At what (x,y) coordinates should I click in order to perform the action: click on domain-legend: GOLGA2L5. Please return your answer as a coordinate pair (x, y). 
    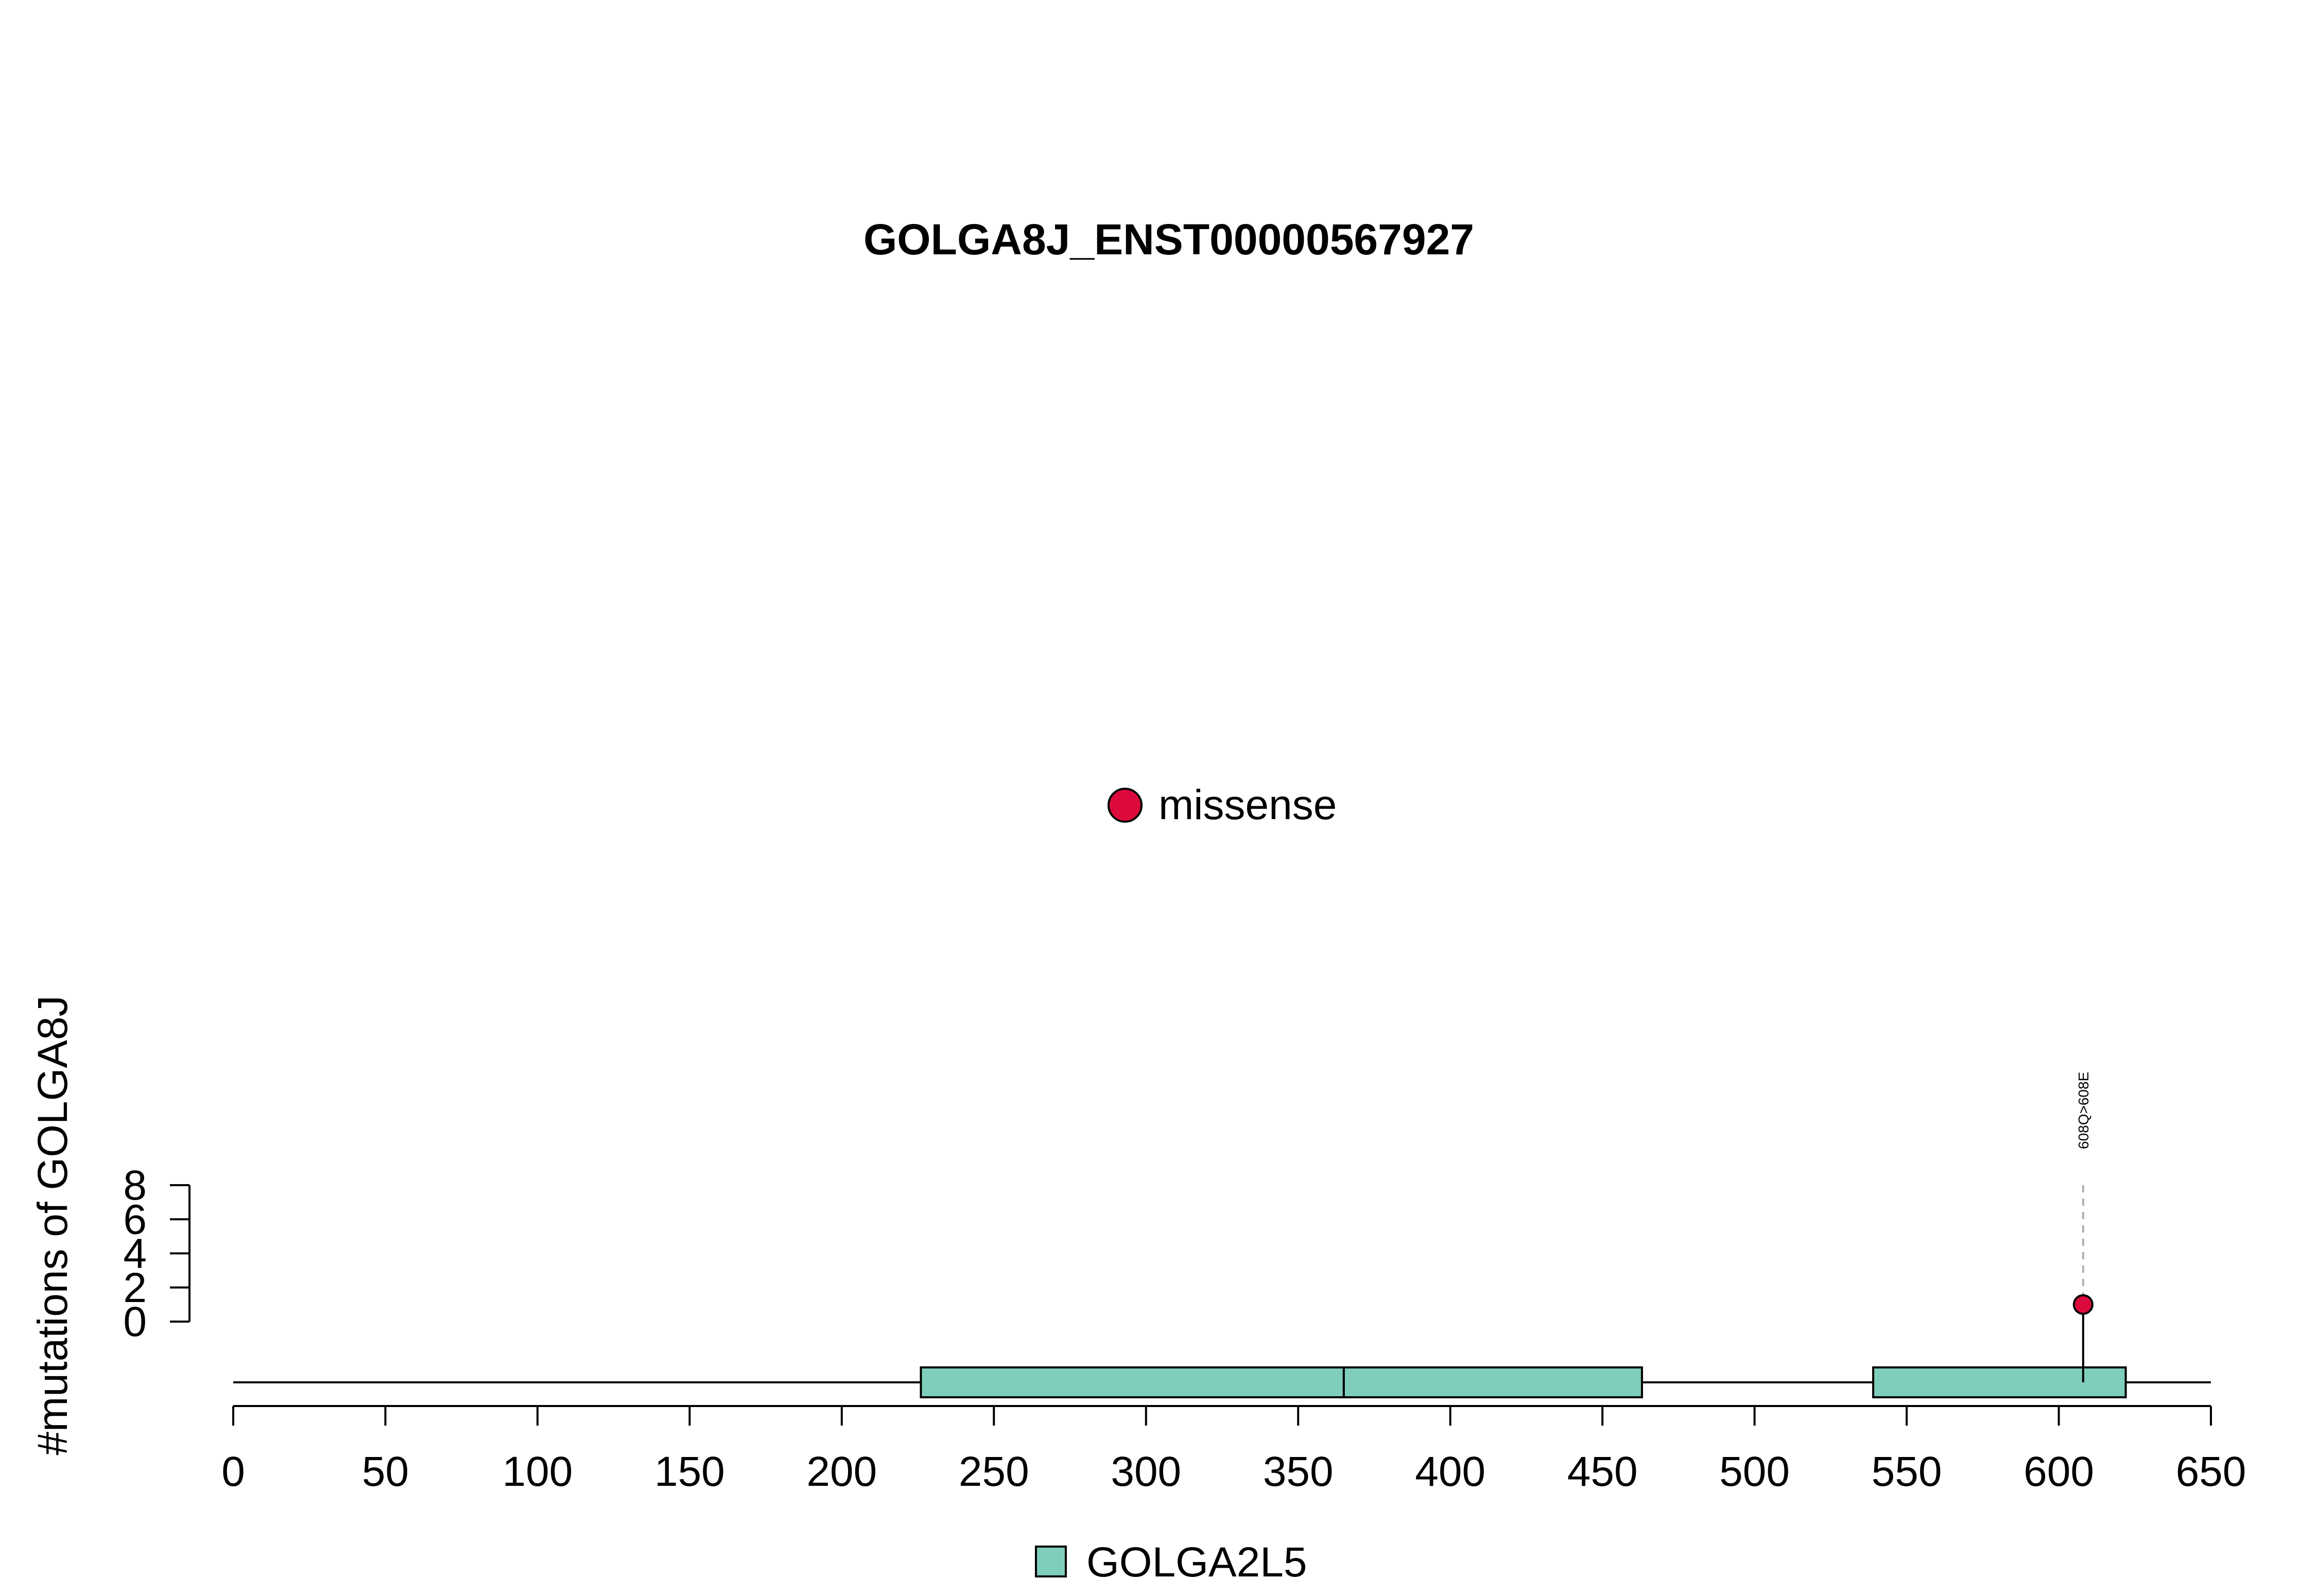
    Looking at the image, I should click on (1171, 1563).